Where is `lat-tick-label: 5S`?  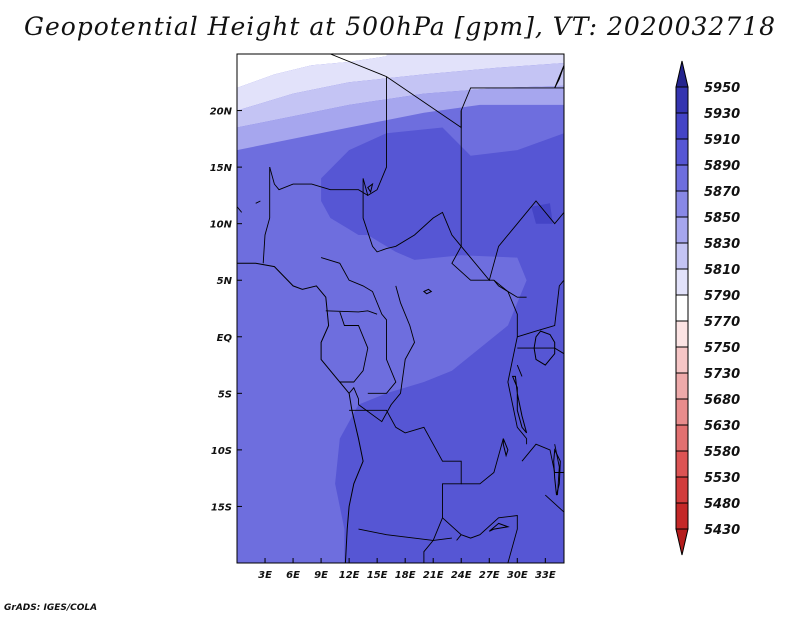 lat-tick-label: 5S is located at coordinates (225, 394).